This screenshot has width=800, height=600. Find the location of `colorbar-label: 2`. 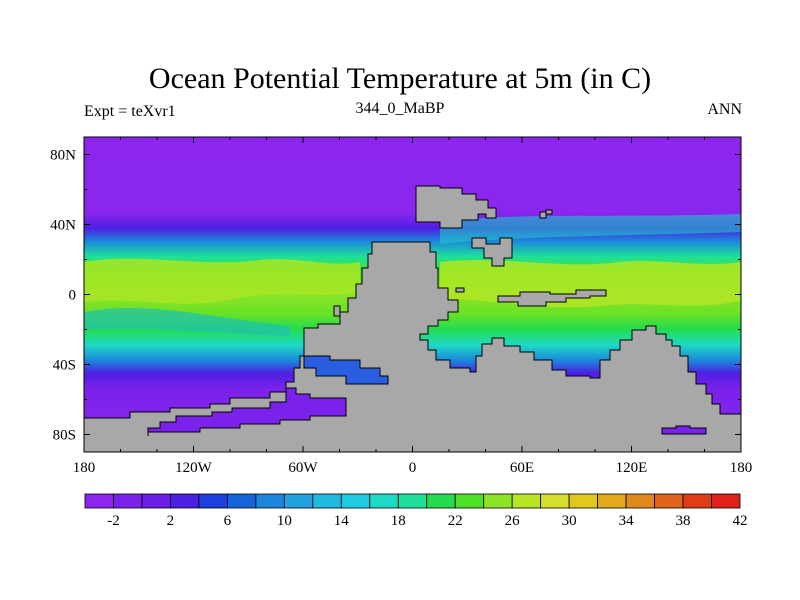

colorbar-label: 2 is located at coordinates (171, 521).